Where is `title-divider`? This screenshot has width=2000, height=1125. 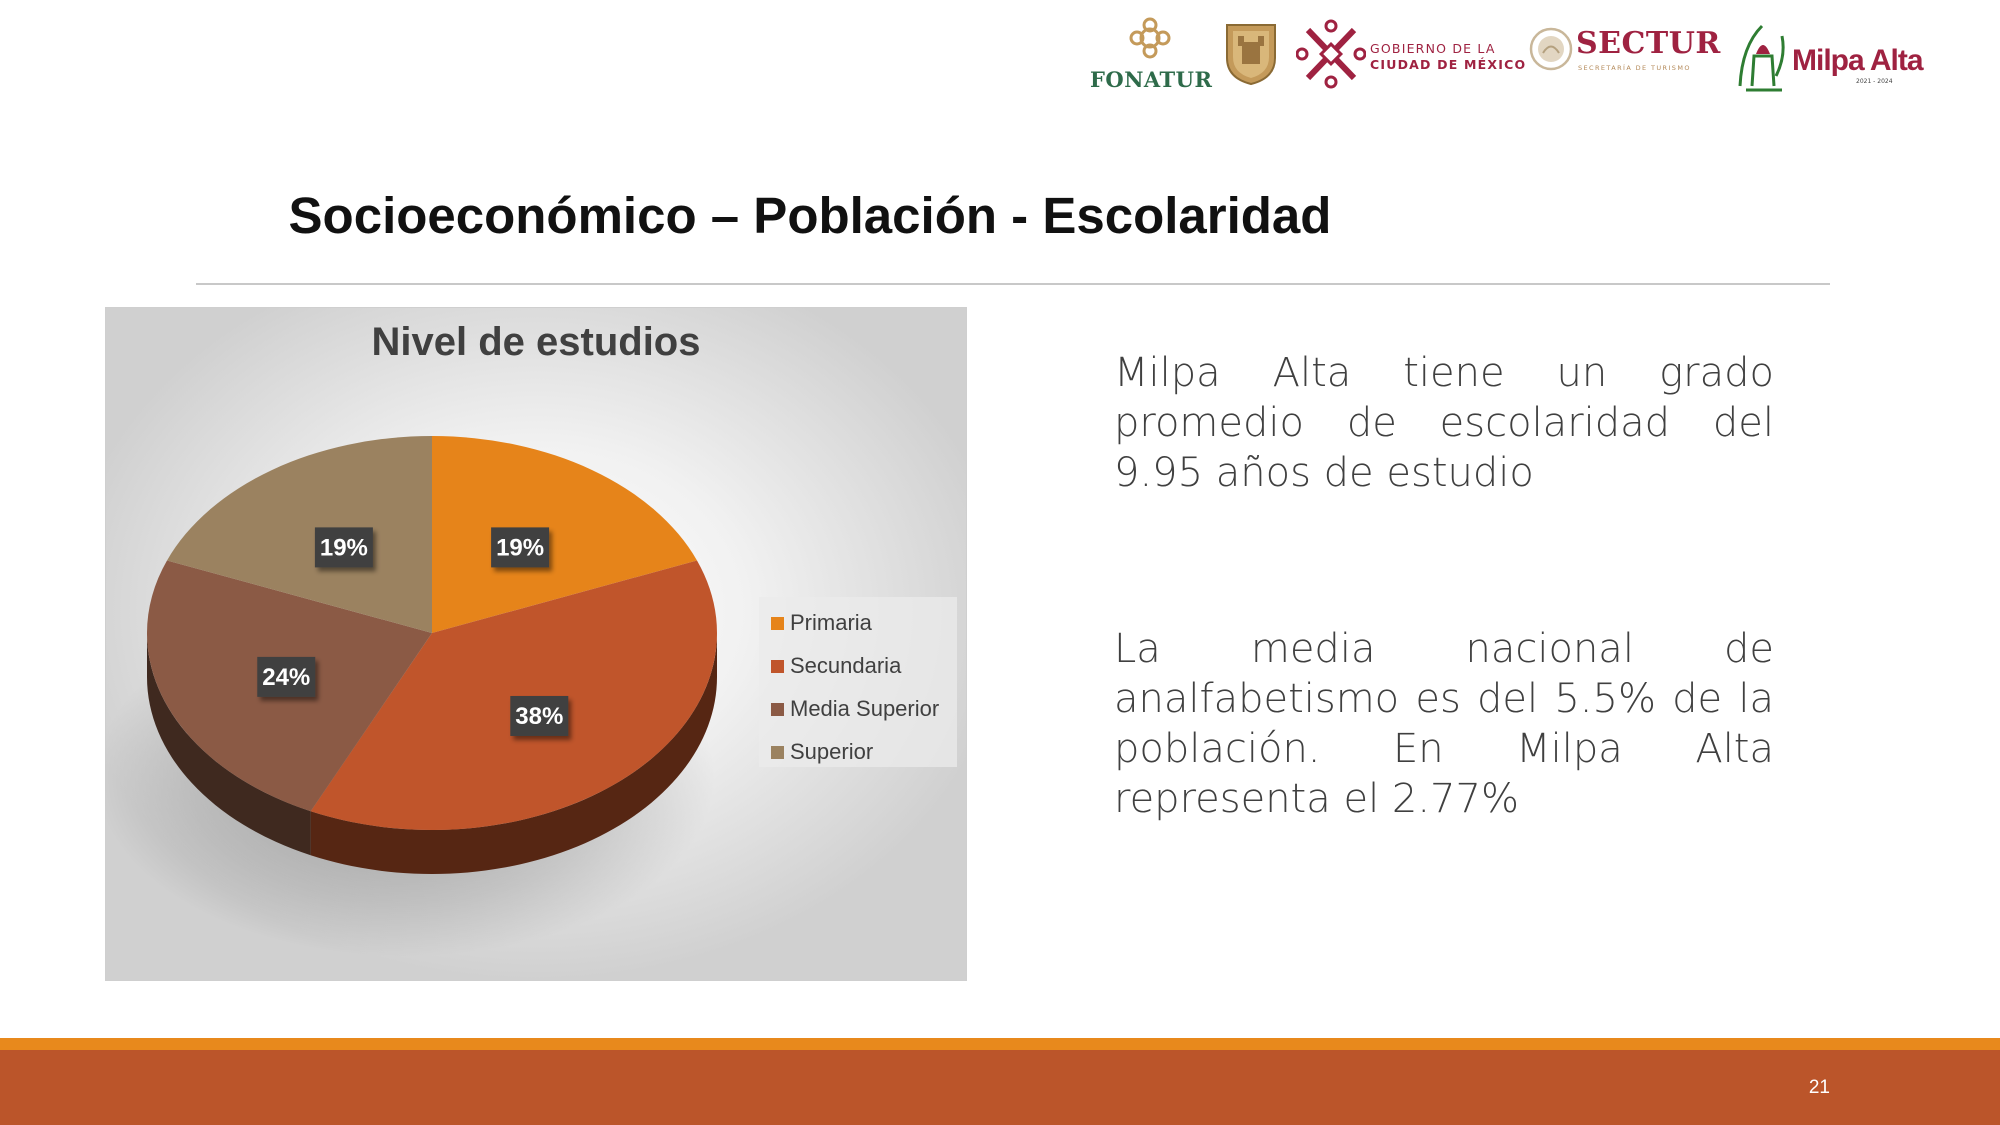 title-divider is located at coordinates (1013, 284).